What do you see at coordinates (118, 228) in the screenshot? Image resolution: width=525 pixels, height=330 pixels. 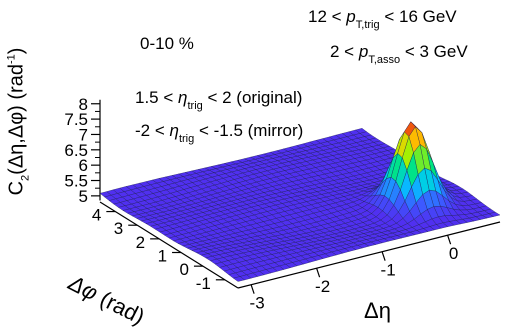 I see `y-tick-label-3: 3` at bounding box center [118, 228].